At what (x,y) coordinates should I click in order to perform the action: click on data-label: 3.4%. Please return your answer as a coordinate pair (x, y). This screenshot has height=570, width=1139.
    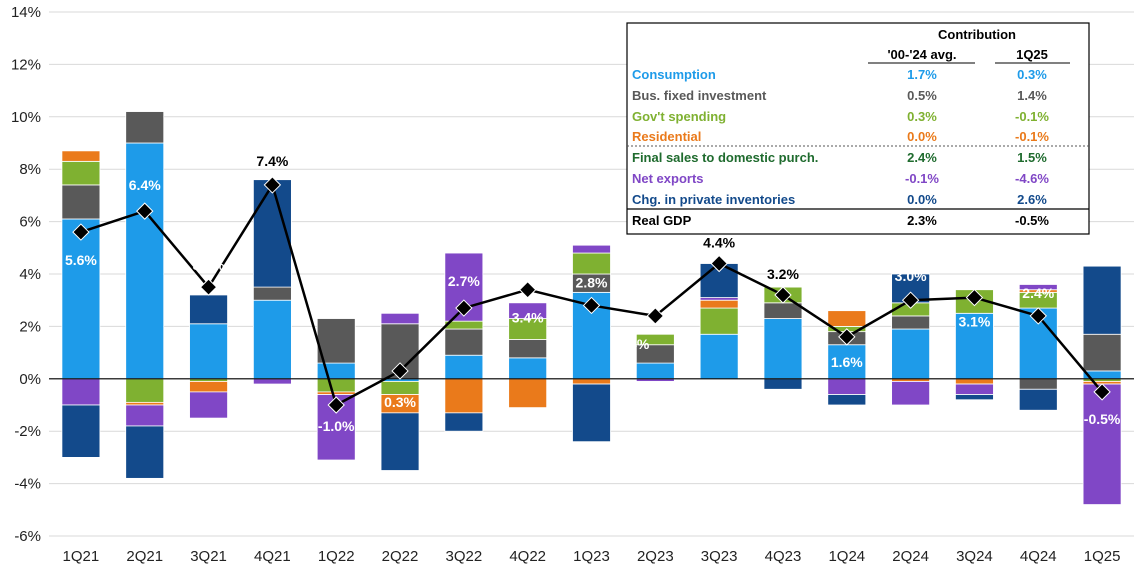
    Looking at the image, I should click on (528, 318).